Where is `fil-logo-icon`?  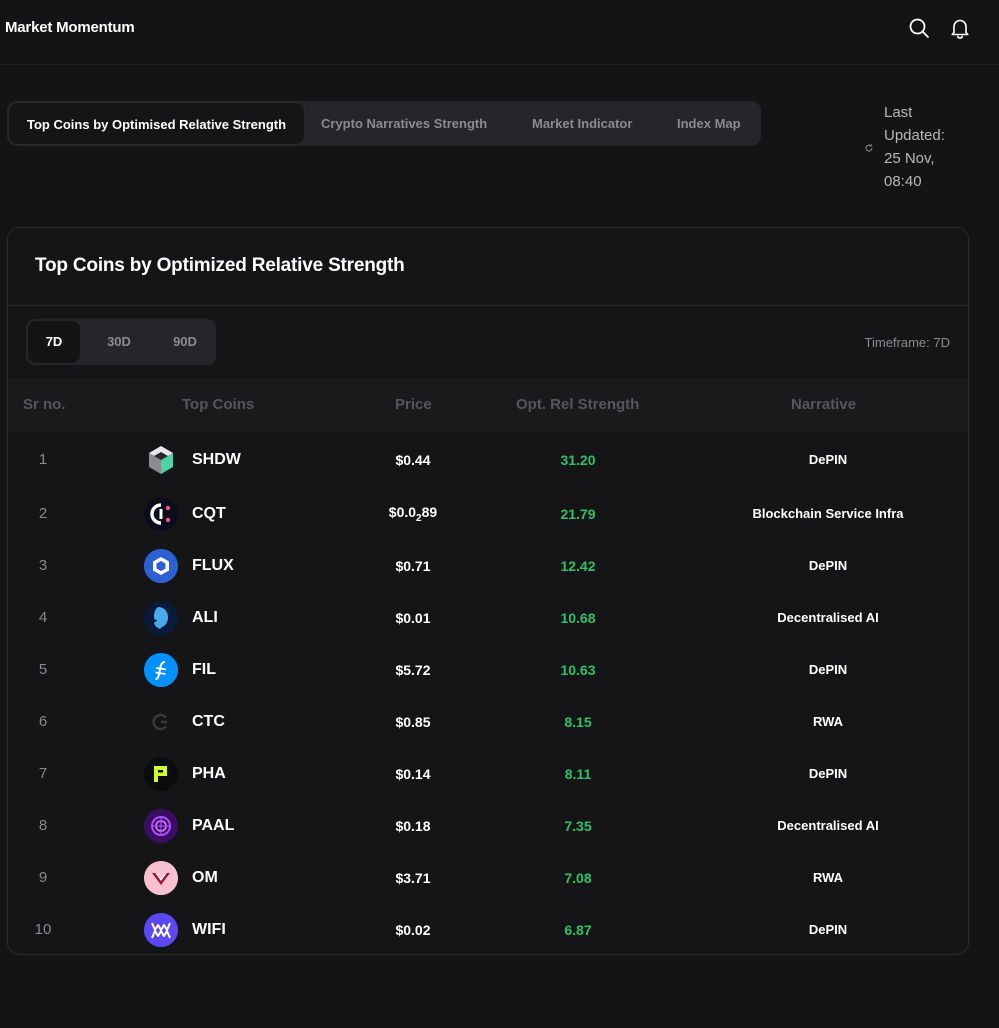
fil-logo-icon is located at coordinates (161, 670).